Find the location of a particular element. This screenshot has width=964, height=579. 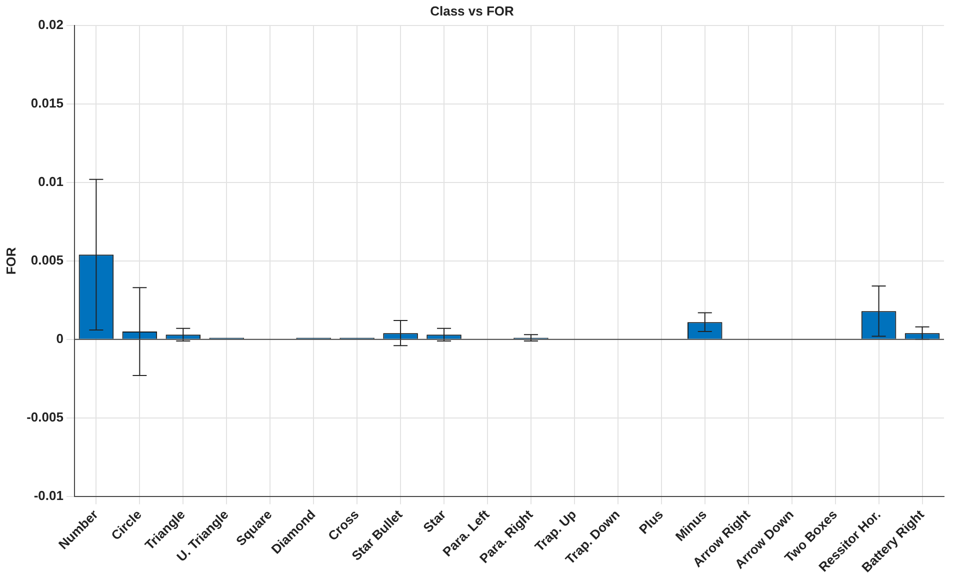

x-tick-label: Star is located at coordinates (434, 521).